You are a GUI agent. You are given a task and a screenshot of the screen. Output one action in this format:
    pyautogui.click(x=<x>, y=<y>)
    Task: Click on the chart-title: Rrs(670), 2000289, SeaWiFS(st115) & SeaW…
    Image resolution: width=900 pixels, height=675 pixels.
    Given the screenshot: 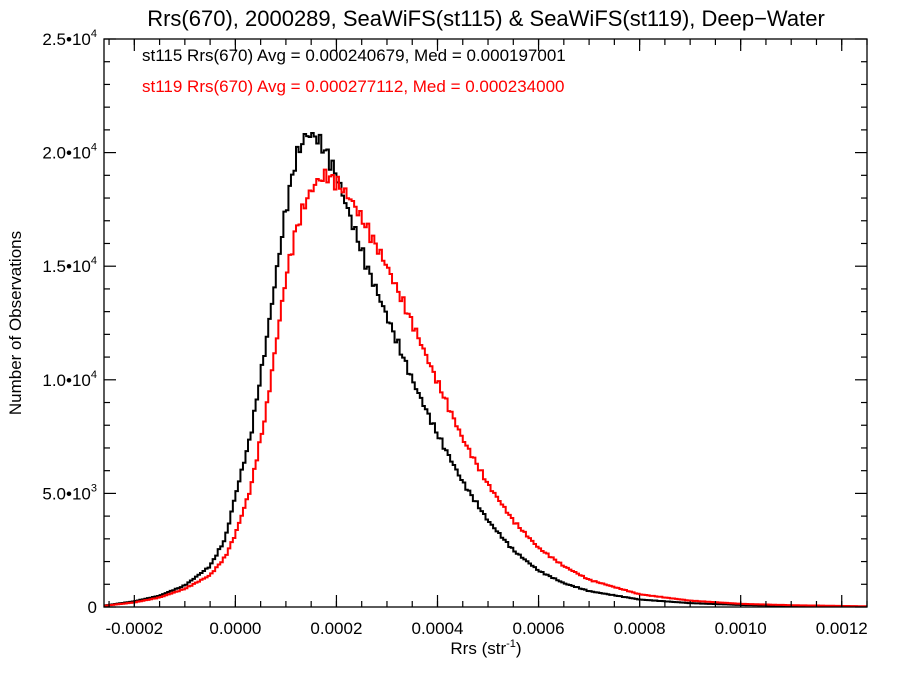 What is the action you would take?
    pyautogui.click(x=486, y=18)
    